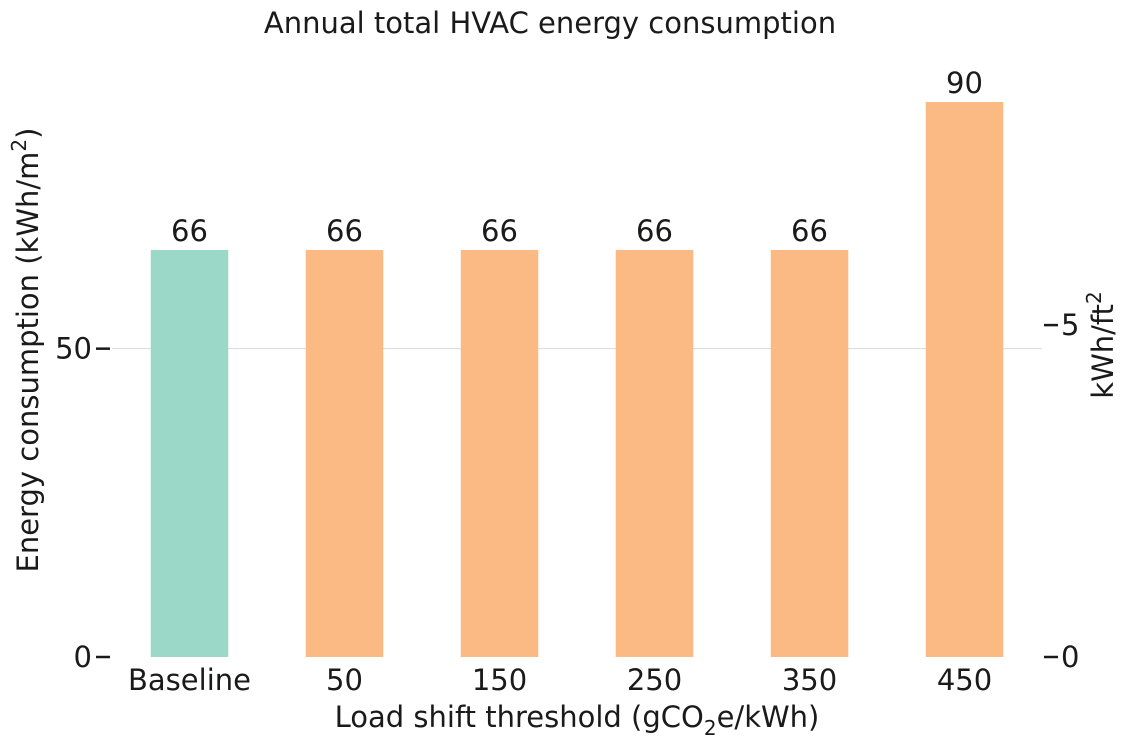 This screenshot has width=1131, height=744. What do you see at coordinates (189, 453) in the screenshot?
I see `bar-baseline` at bounding box center [189, 453].